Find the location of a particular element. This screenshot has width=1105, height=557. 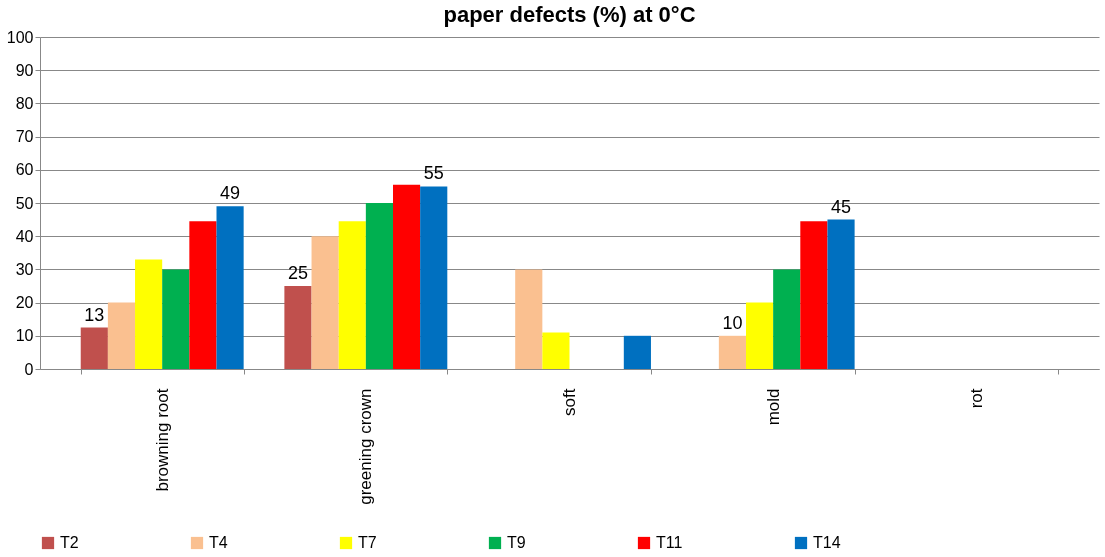

y-tick-label: 90 is located at coordinates (24, 70).